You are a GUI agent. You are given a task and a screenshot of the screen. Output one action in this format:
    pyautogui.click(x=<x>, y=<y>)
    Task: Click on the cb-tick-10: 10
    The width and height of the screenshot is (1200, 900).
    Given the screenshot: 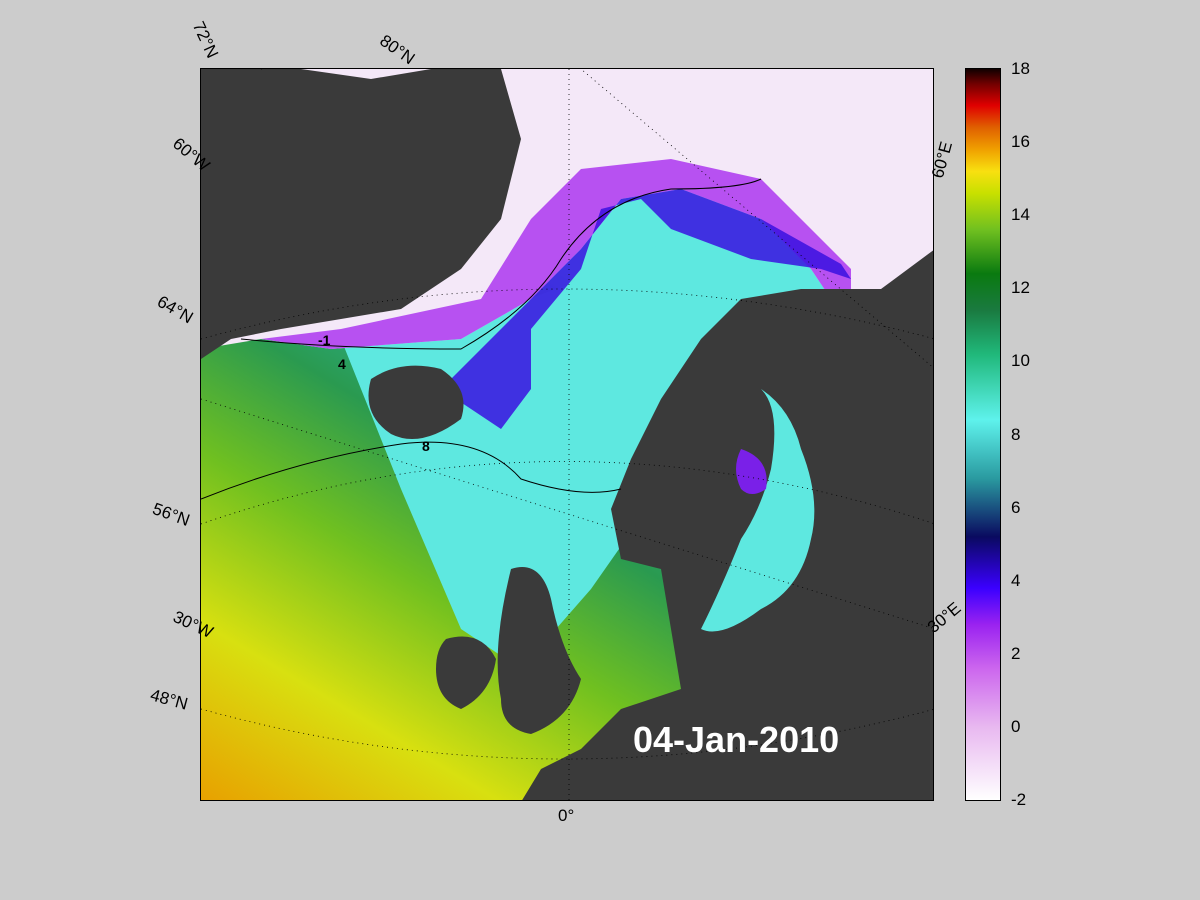 What is the action you would take?
    pyautogui.click(x=1020, y=360)
    